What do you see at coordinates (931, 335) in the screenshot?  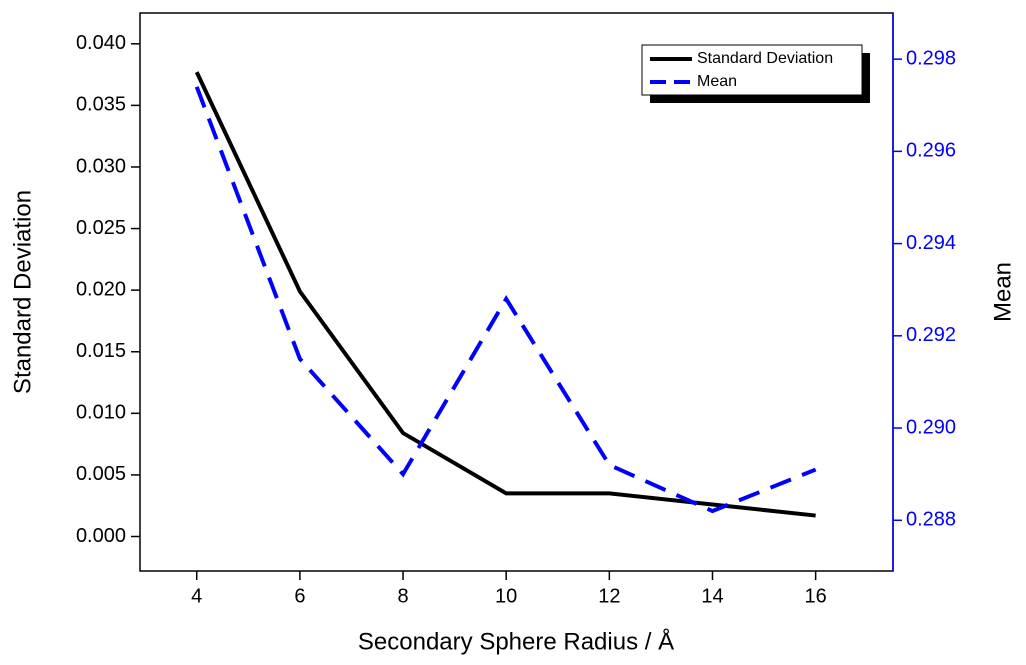 I see `y2-tick-label: 0.292` at bounding box center [931, 335].